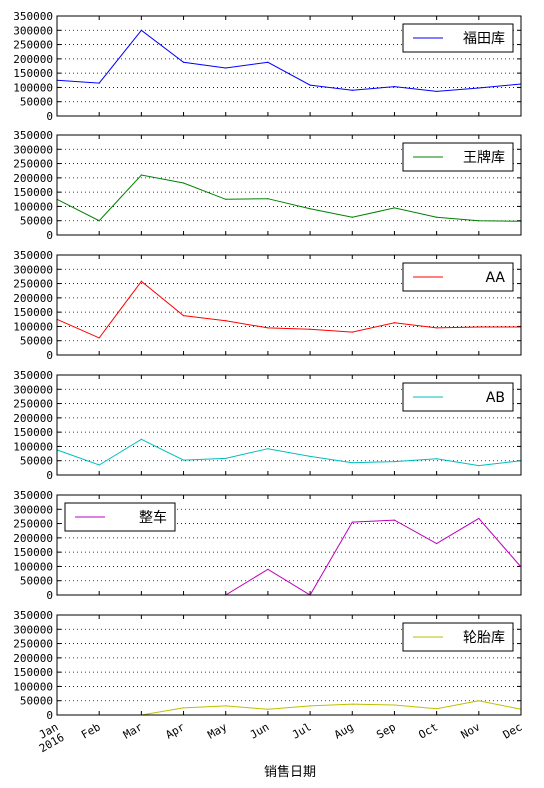  I want to click on x-tick-label: Jul, so click(302, 730).